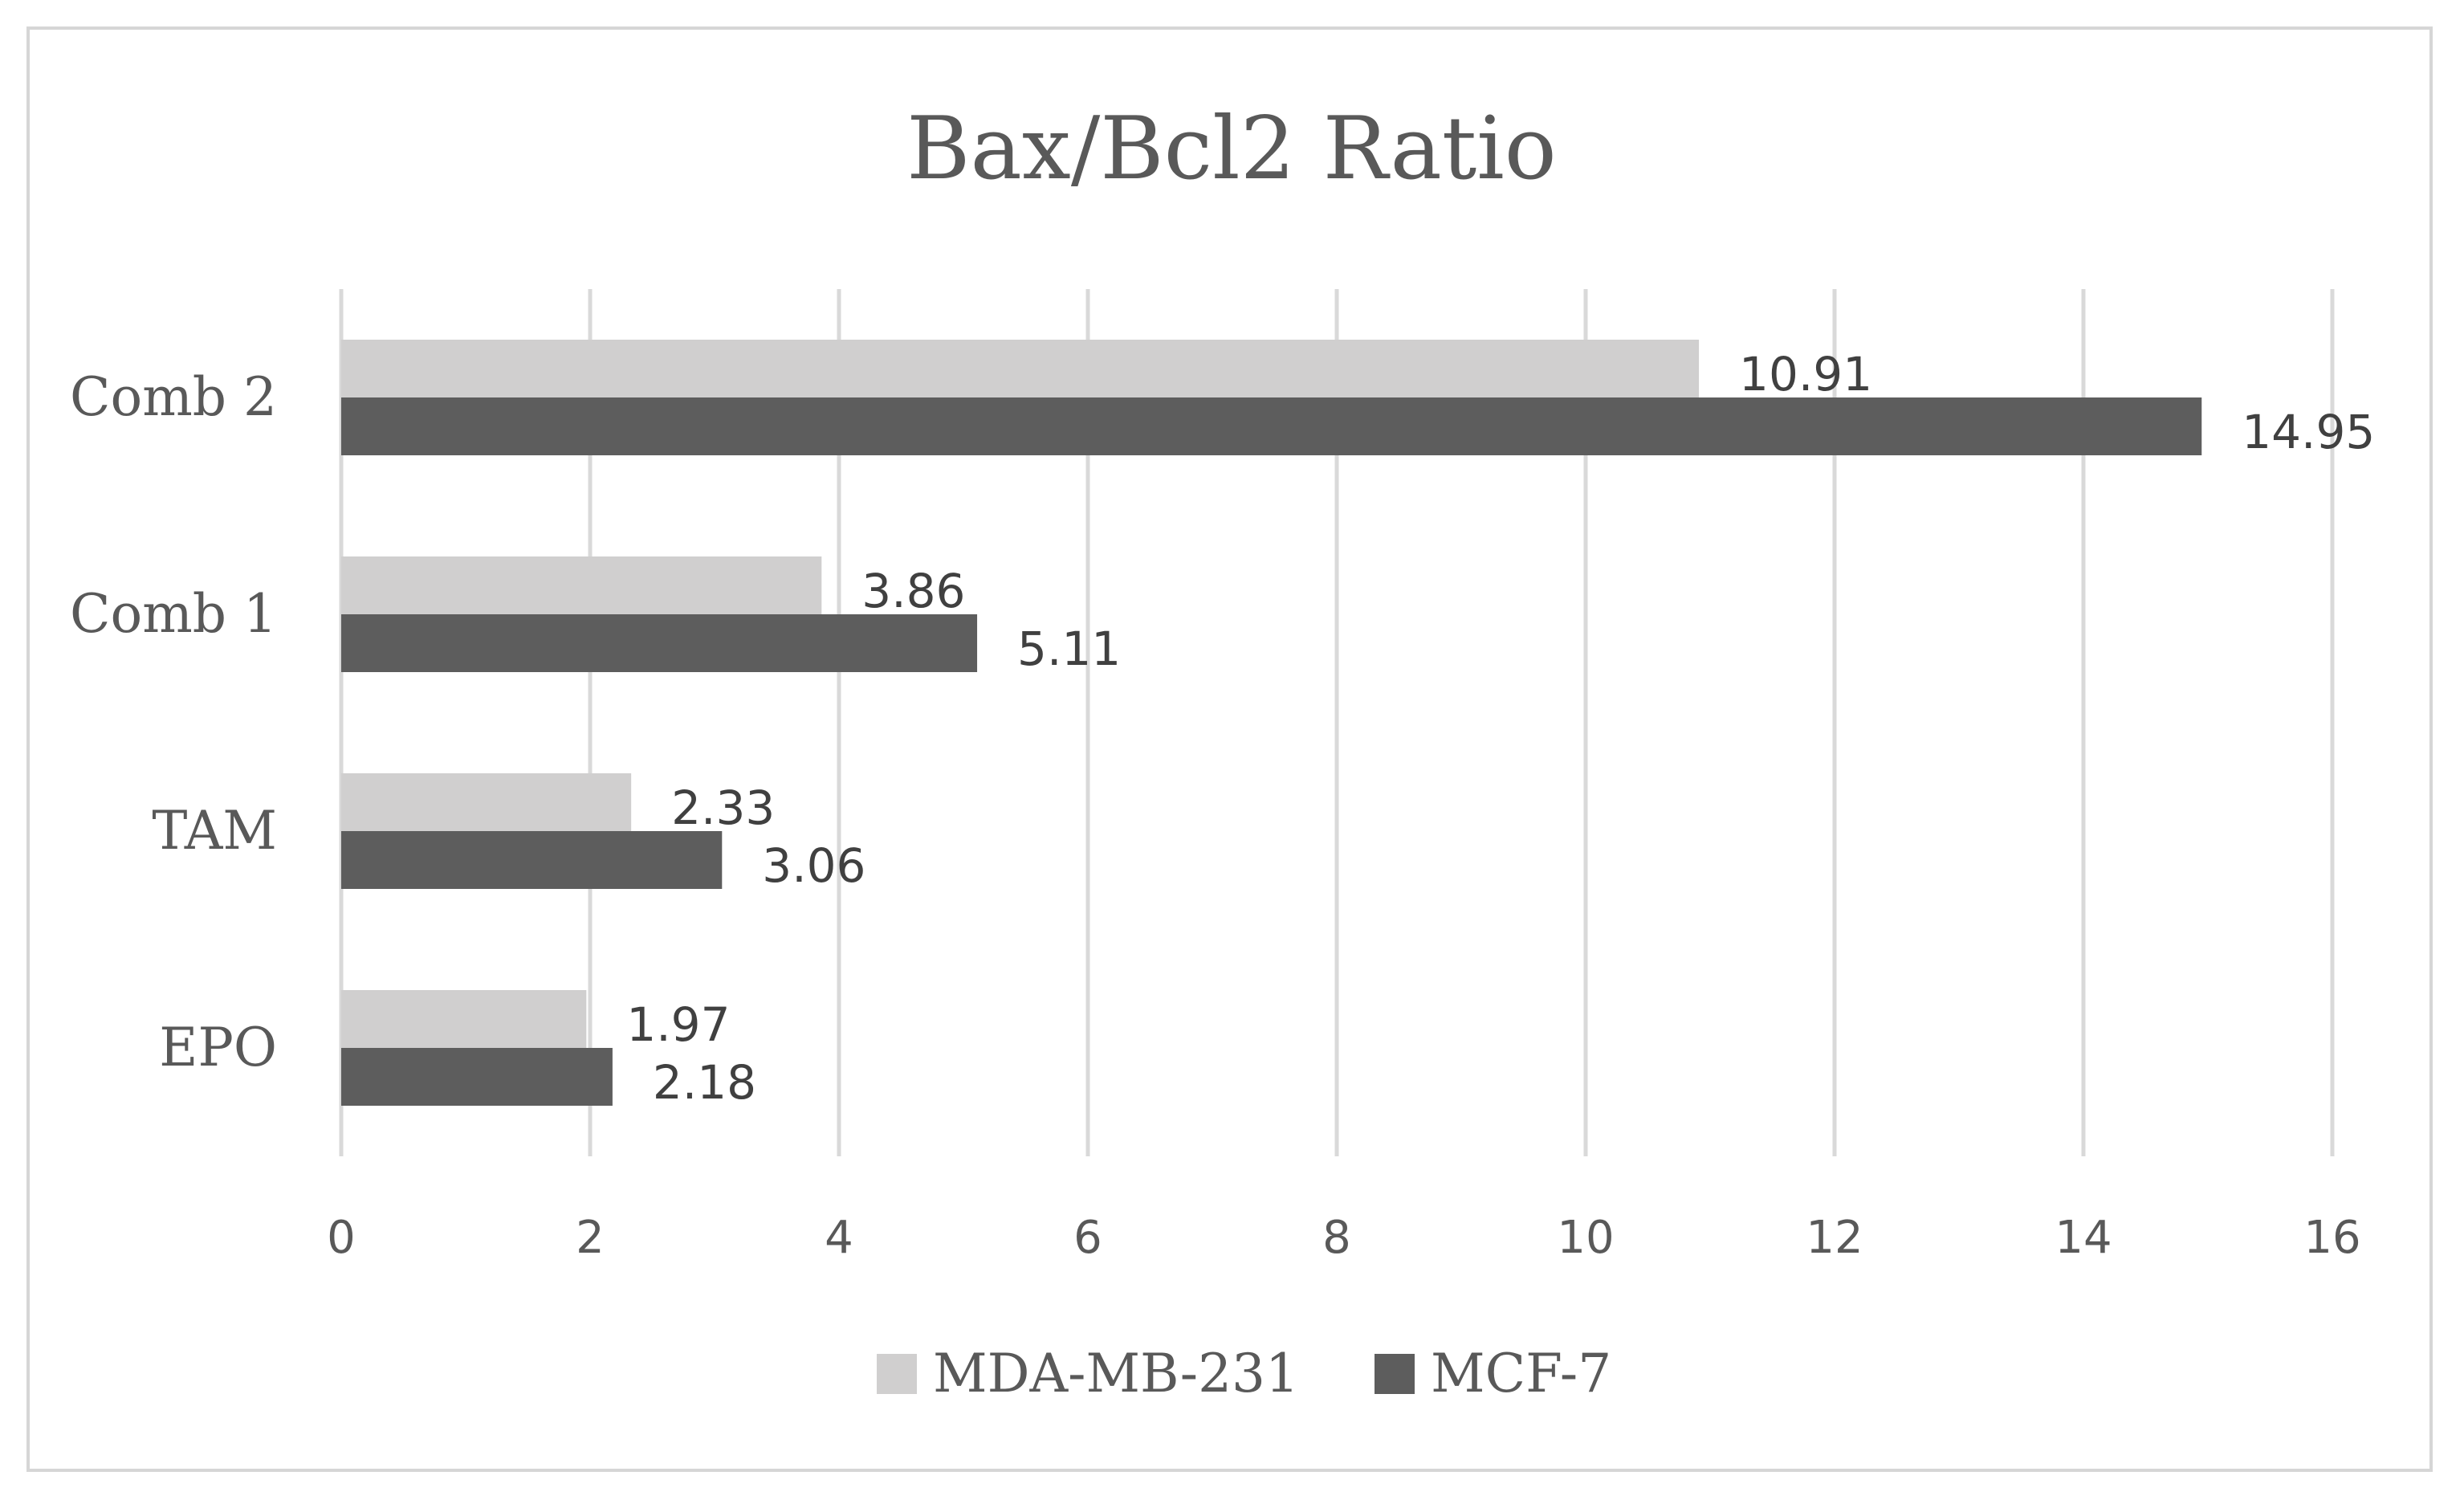 The height and width of the screenshot is (1500, 2464). I want to click on data-label: 3.06, so click(813, 865).